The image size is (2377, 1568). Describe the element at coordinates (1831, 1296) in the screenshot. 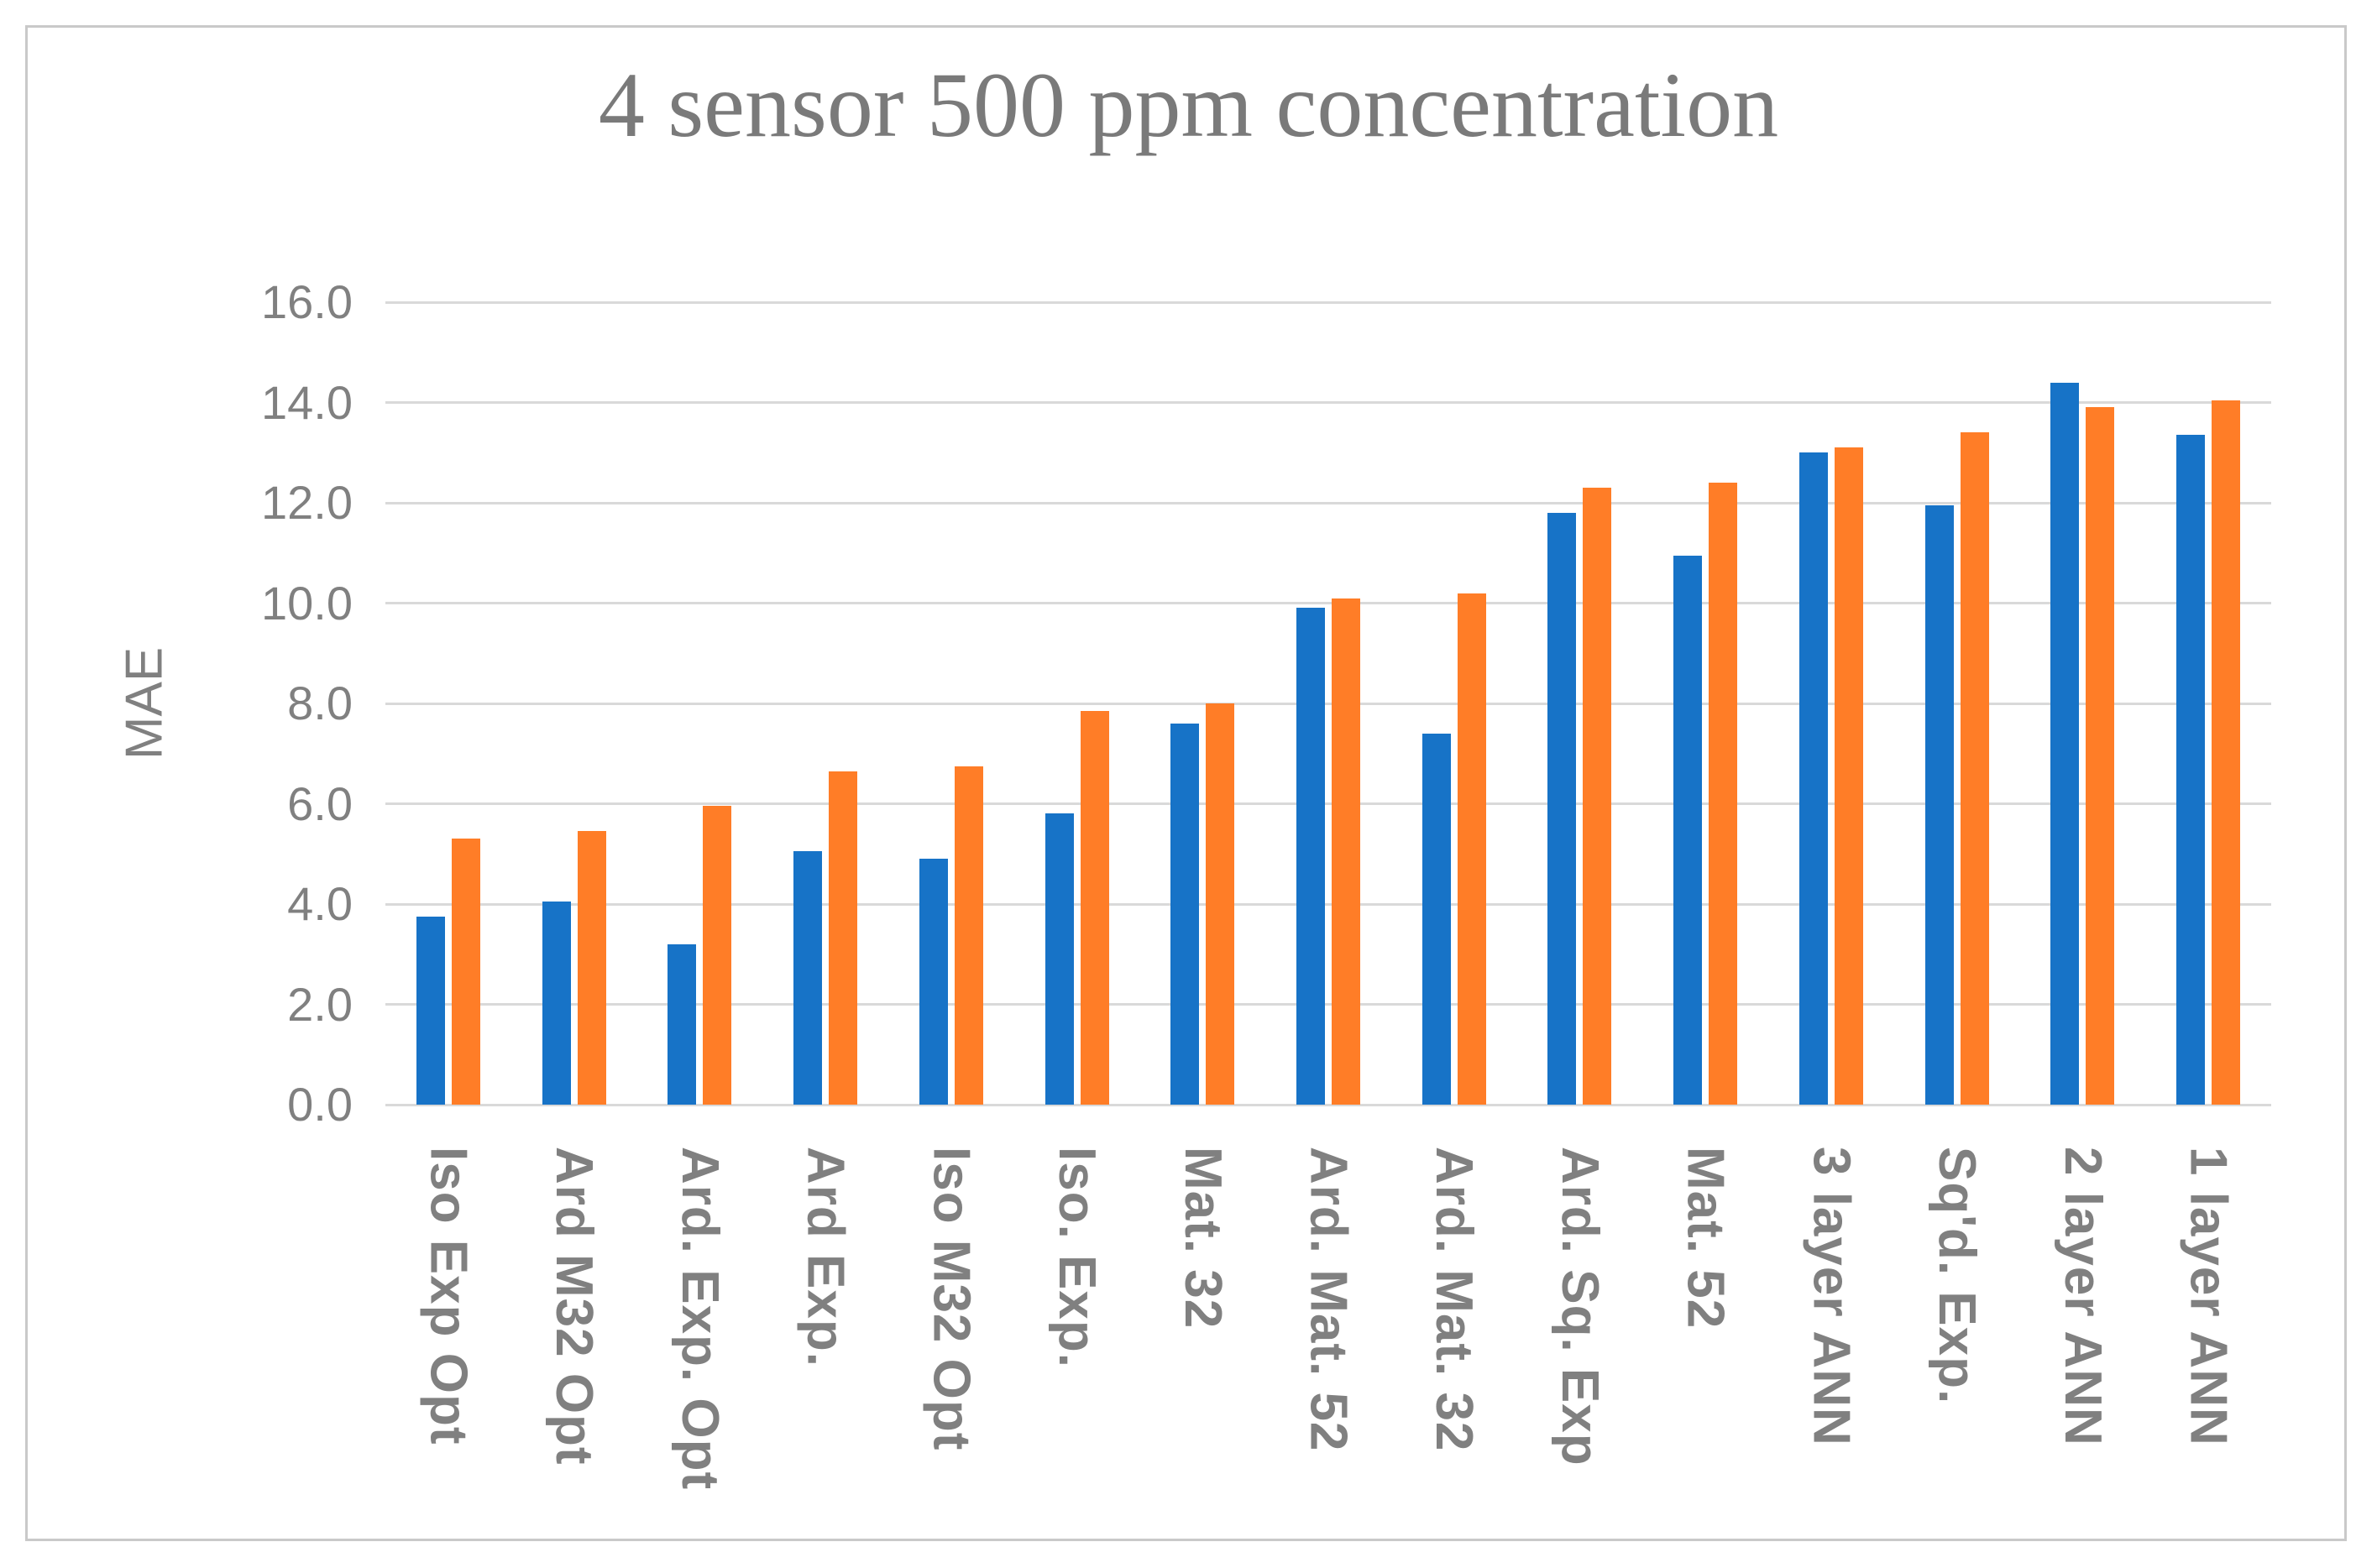

I see `x-category-label: 3 layer ANN` at that location.